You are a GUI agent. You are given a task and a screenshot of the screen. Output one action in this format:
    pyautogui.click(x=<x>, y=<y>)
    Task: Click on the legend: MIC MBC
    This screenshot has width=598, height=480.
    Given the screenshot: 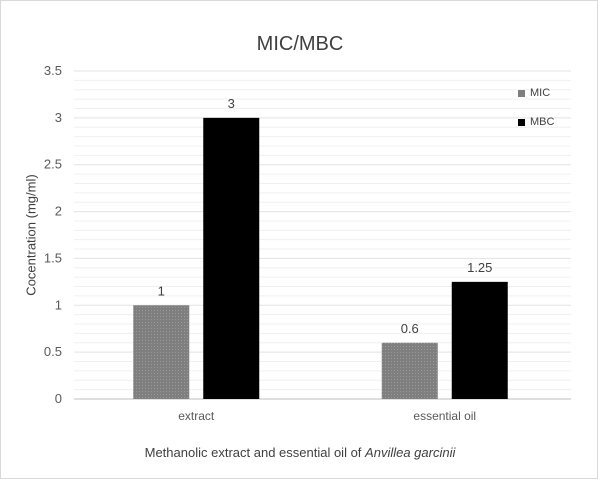 What is the action you would take?
    pyautogui.click(x=536, y=114)
    